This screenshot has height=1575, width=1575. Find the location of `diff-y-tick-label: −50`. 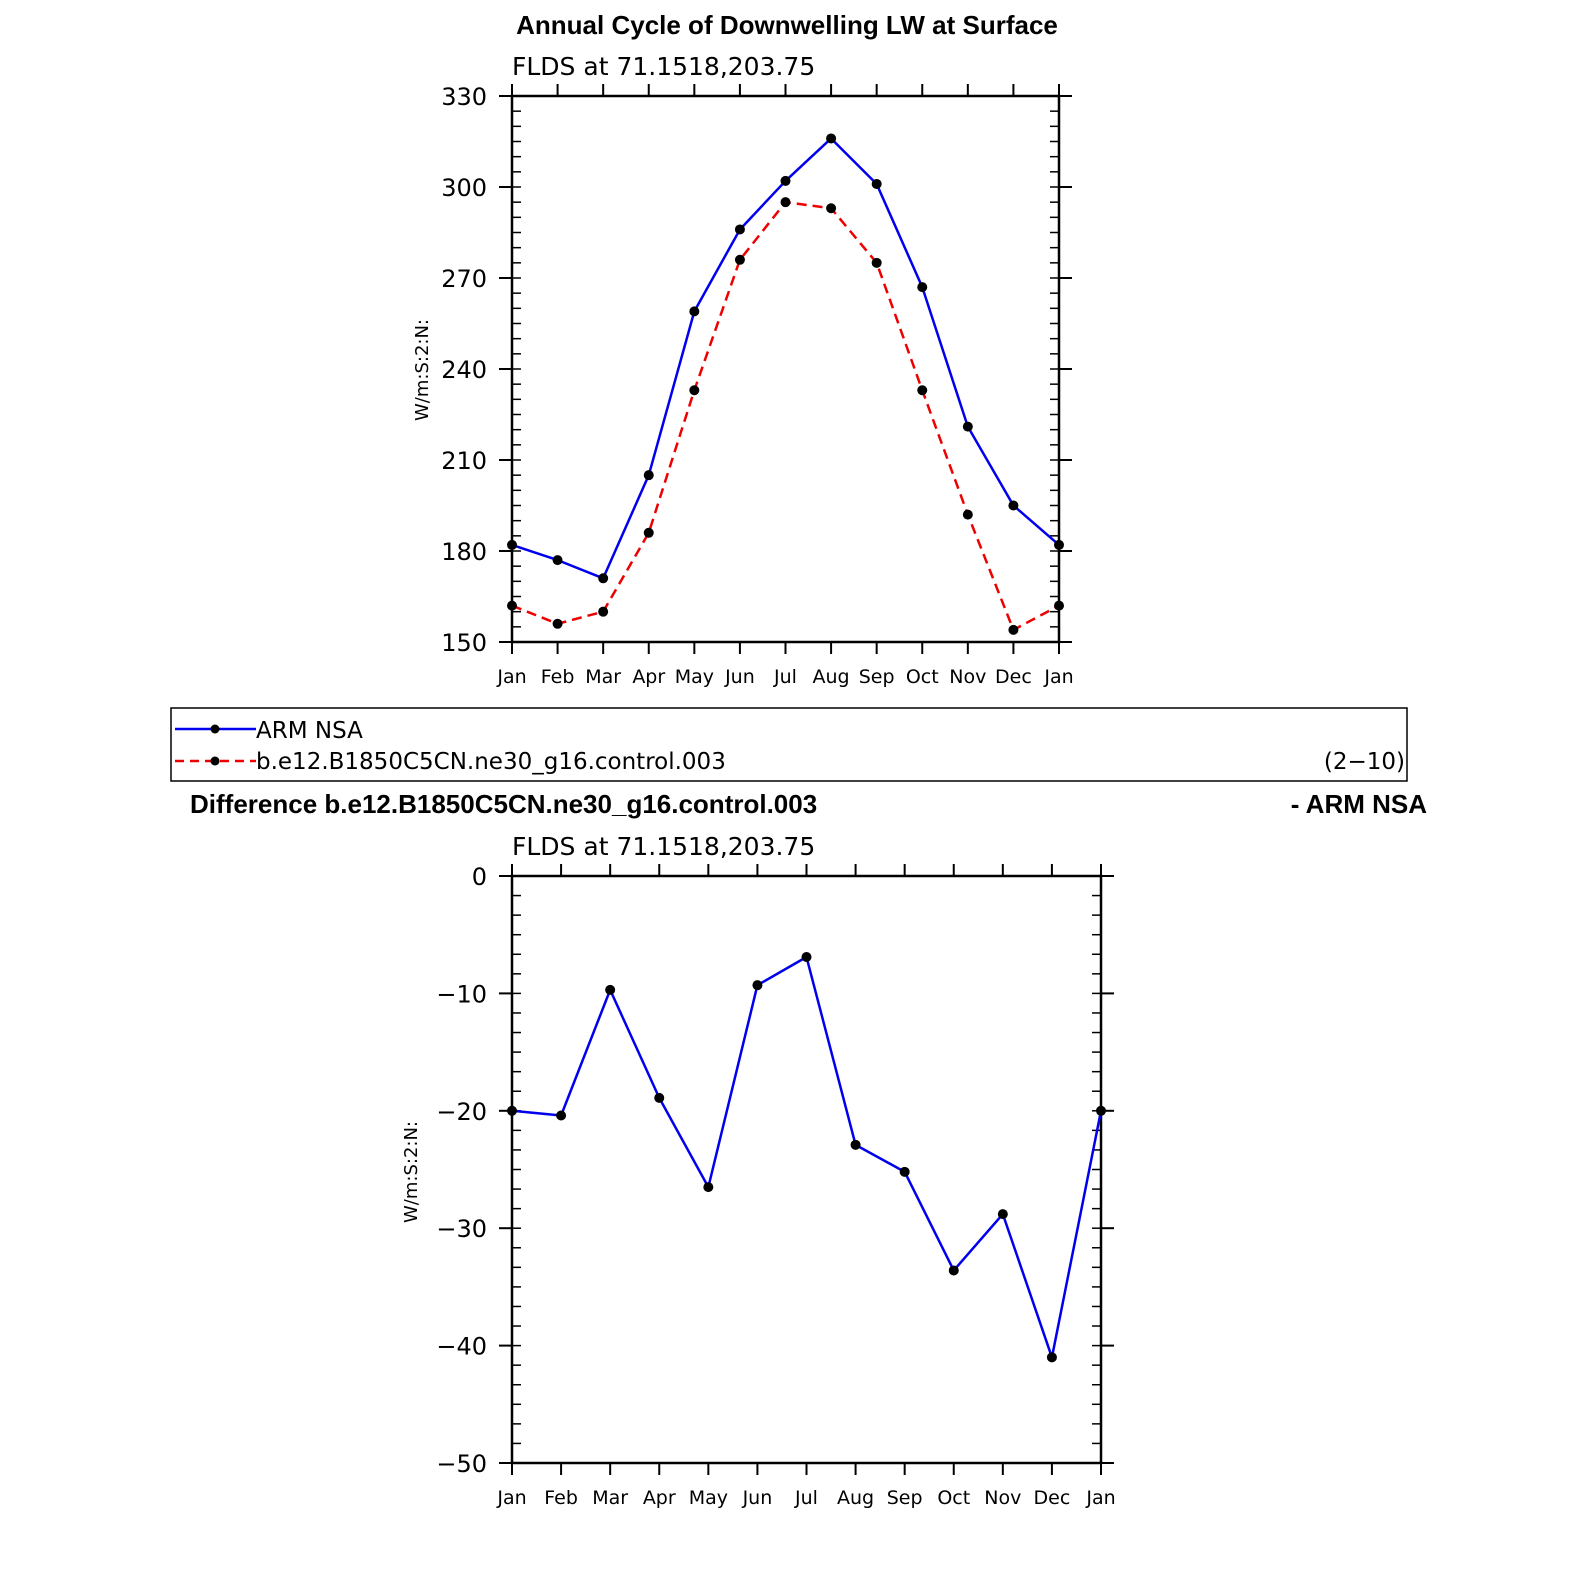

diff-y-tick-label: −50 is located at coordinates (461, 1464).